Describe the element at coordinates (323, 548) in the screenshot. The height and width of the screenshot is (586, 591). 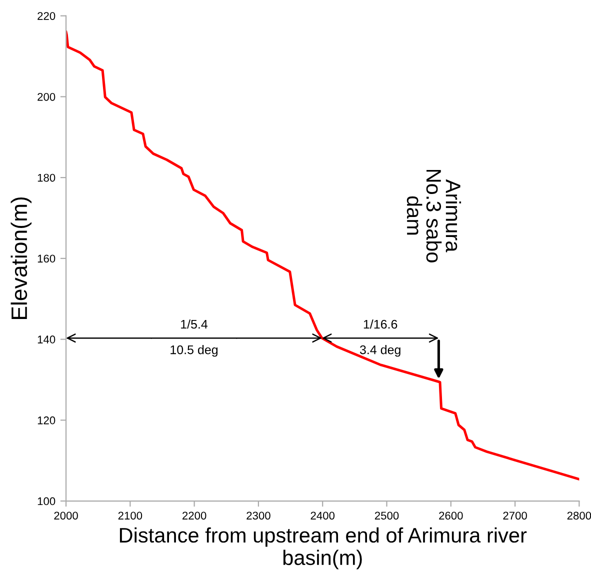
I see `x-axis-title: Distance from upstream end of Arimura river basin(m)` at that location.